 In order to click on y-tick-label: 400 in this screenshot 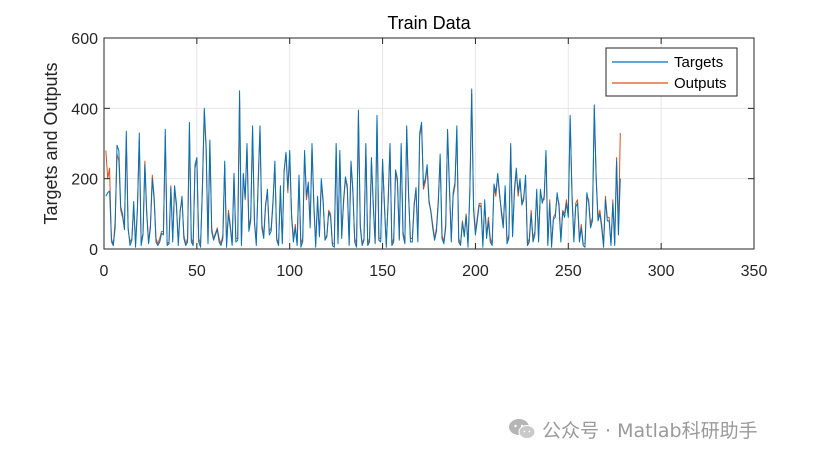, I will do `click(84, 109)`.